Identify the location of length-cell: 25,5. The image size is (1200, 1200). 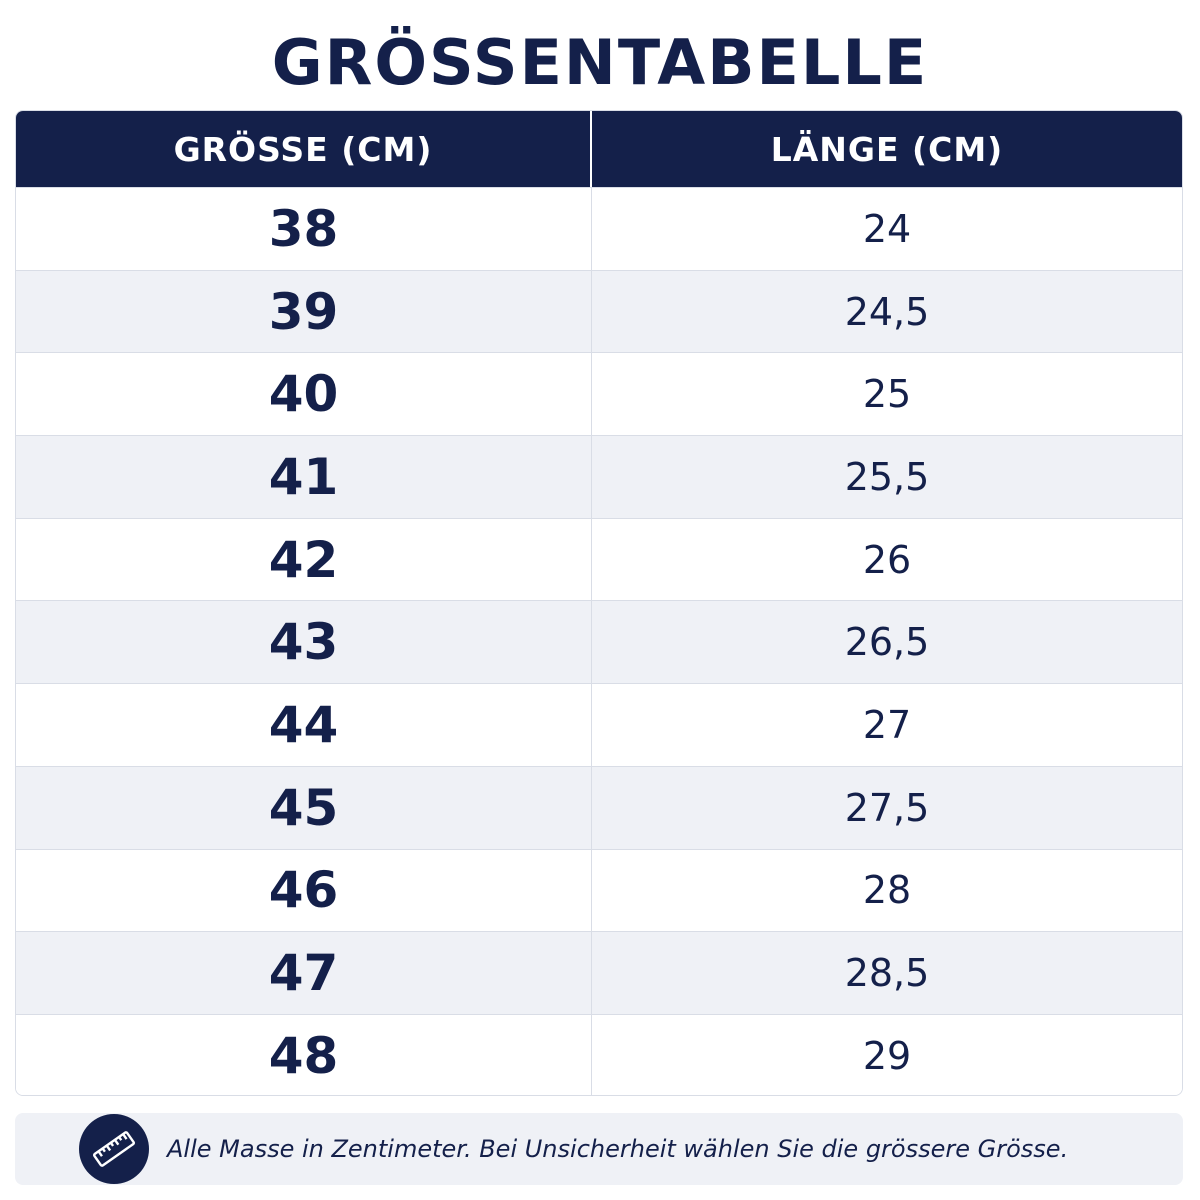
(887, 476).